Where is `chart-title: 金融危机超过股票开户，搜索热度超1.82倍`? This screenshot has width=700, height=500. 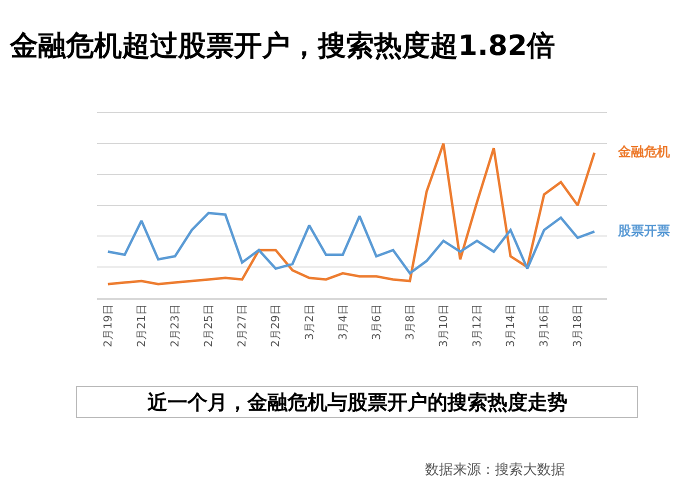
chart-title: 金融危机超过股票开户，搜索热度超1.82倍 is located at coordinates (282, 45).